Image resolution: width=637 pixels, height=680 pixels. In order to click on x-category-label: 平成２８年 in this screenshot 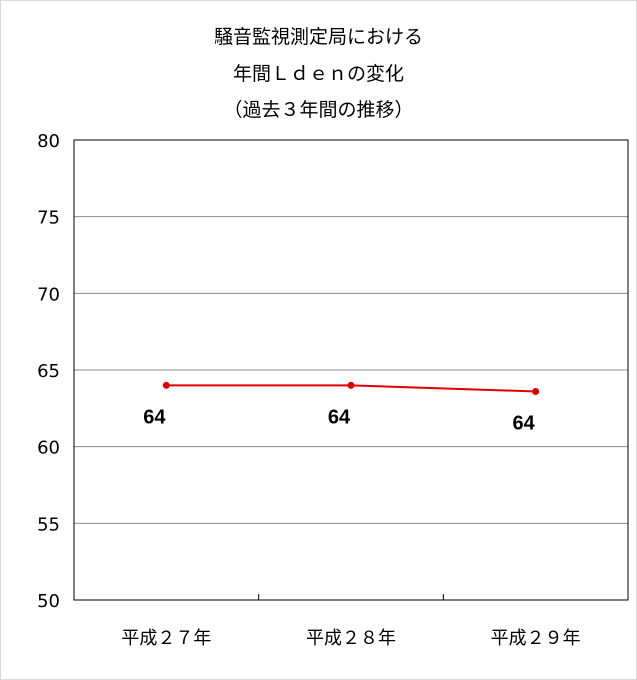, I will do `click(351, 638)`.